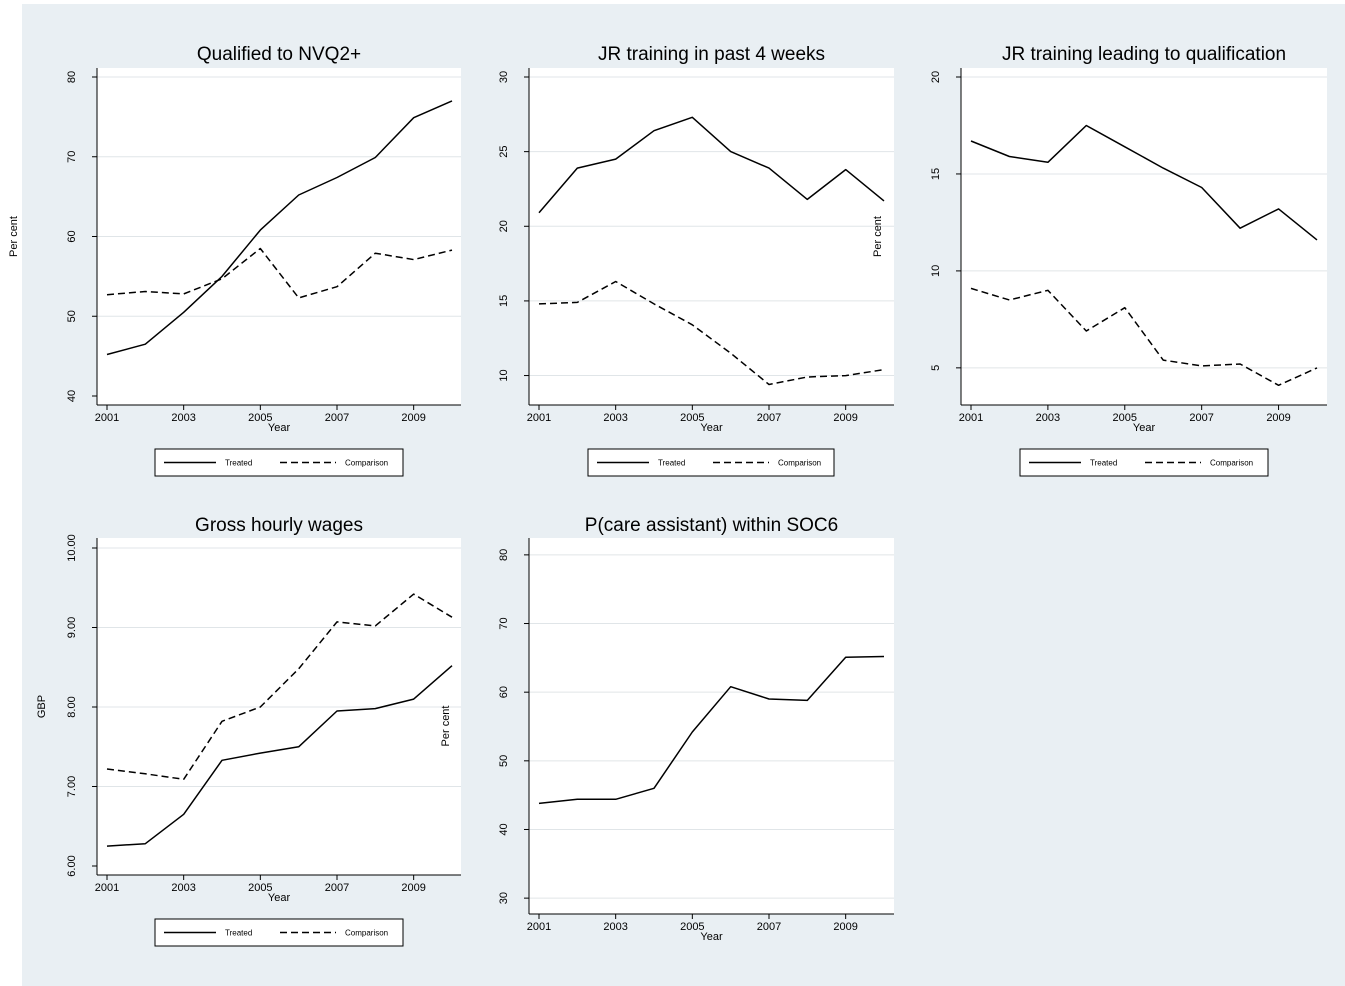 Image resolution: width=1345 pixels, height=986 pixels. Describe the element at coordinates (279, 525) in the screenshot. I see `chart-title: Gross hourly wages` at that location.